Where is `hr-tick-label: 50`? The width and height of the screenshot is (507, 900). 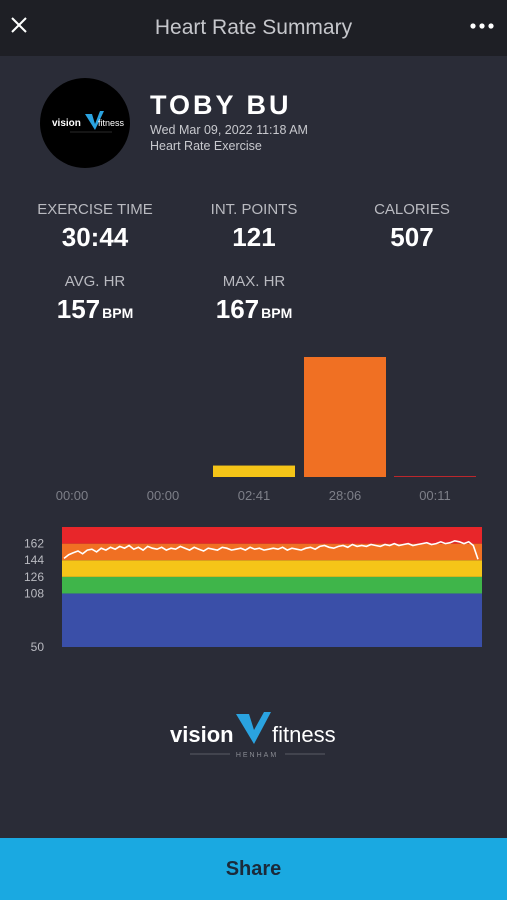
hr-tick-label: 50 is located at coordinates (38, 647).